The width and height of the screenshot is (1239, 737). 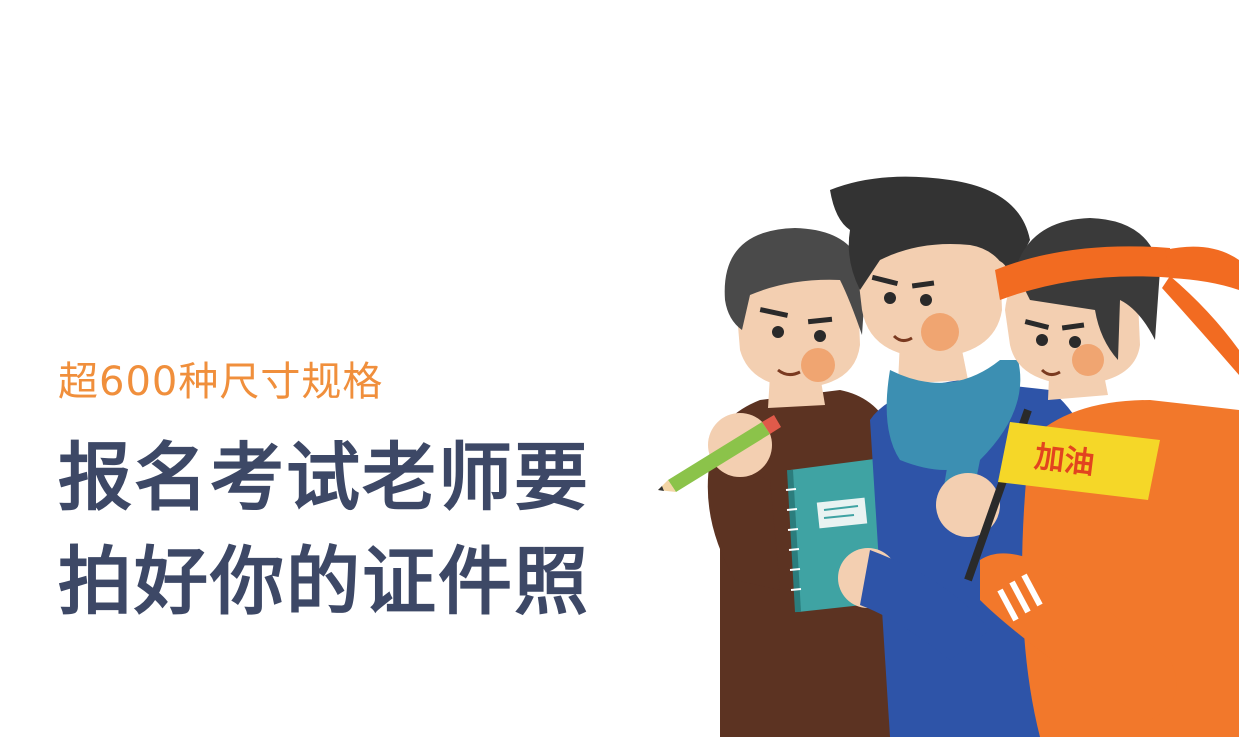 What do you see at coordinates (930, 233) in the screenshot?
I see `middle-student-hair` at bounding box center [930, 233].